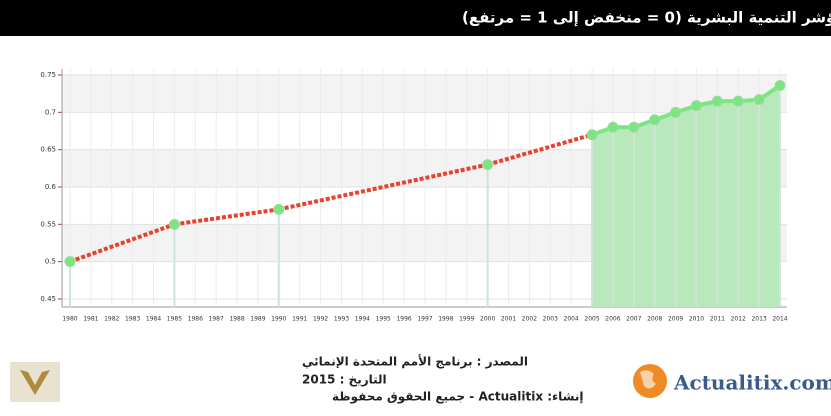  I want to click on x-tick-label: 2003, so click(550, 319).